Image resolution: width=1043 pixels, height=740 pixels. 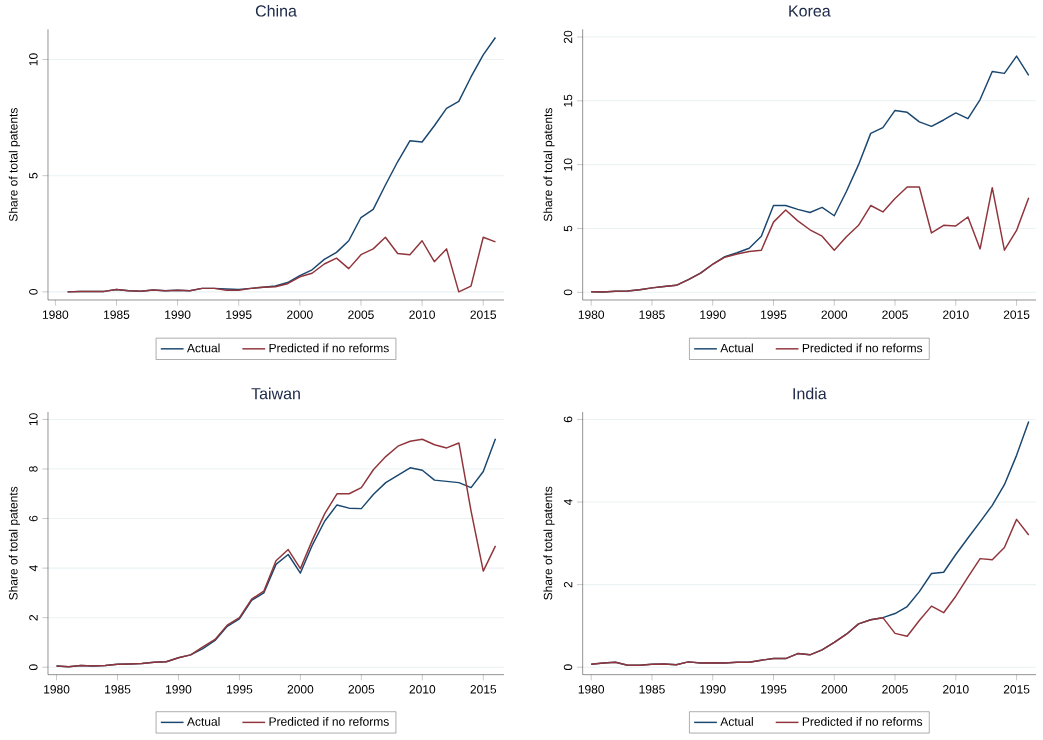 What do you see at coordinates (568, 100) in the screenshot?
I see `y-tick-label: 15` at bounding box center [568, 100].